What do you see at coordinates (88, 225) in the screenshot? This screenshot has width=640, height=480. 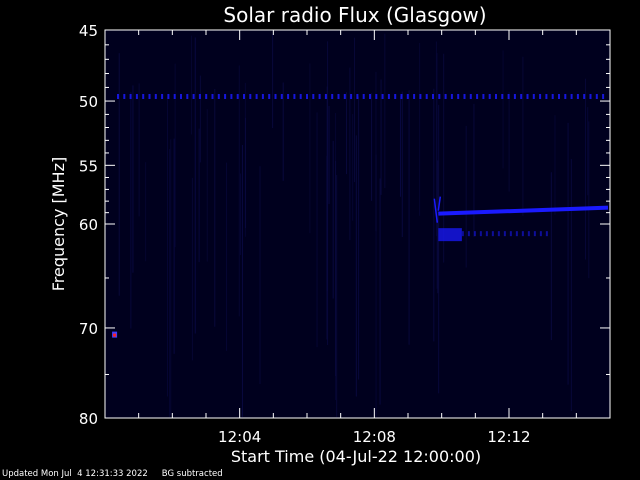 I see `y-tick-label: 60` at bounding box center [88, 225].